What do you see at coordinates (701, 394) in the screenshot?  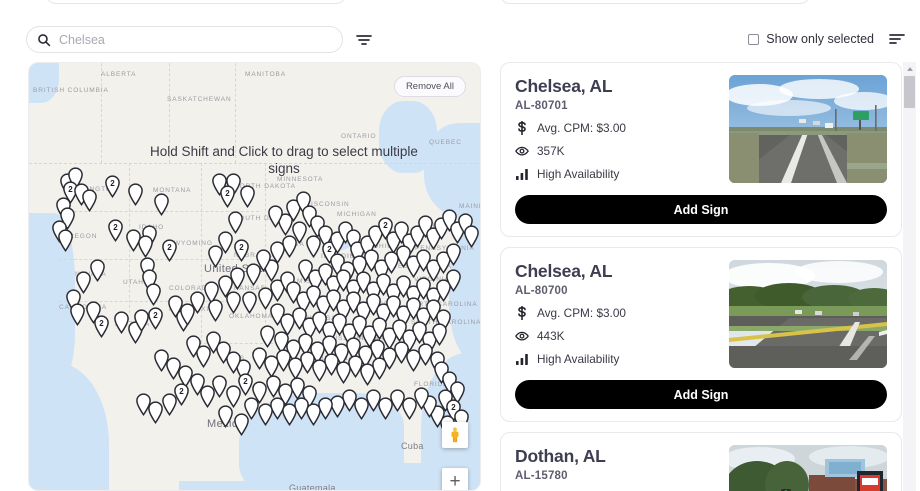 I see `add-sign-button: Add Sign` at bounding box center [701, 394].